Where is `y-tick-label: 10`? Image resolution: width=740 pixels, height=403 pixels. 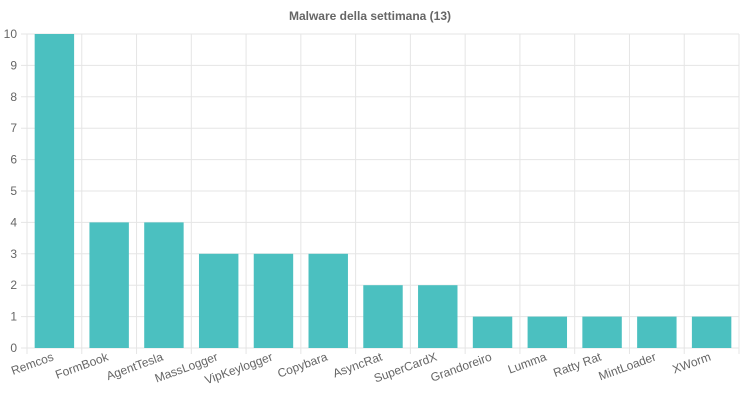 y-tick-label: 10 is located at coordinates (11, 34).